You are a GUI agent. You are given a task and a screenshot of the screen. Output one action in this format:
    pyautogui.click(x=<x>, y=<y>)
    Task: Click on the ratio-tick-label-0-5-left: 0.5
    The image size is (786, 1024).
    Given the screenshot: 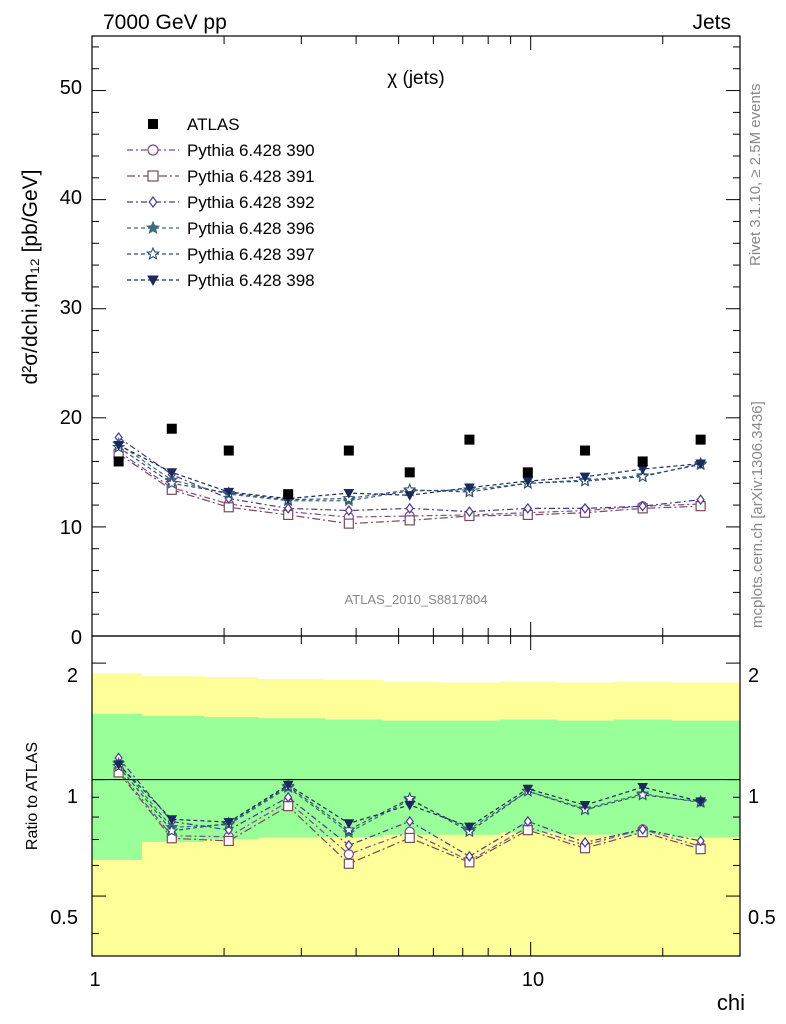 What is the action you would take?
    pyautogui.click(x=64, y=918)
    